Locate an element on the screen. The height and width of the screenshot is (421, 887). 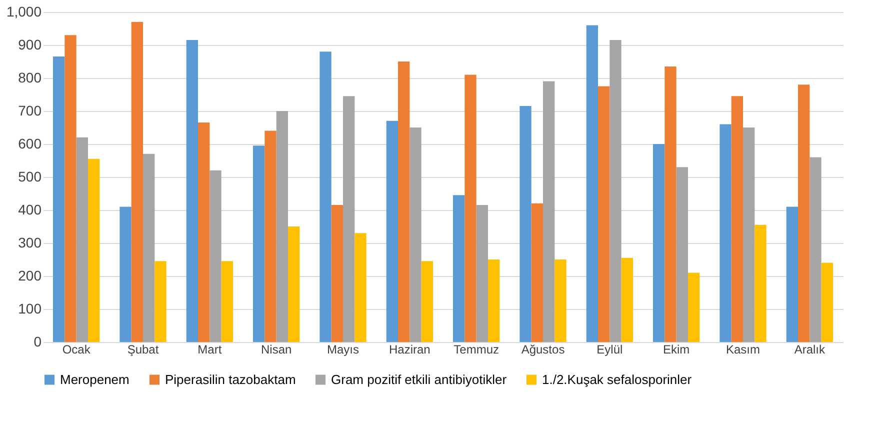
x-tick-label: Nisan is located at coordinates (276, 349).